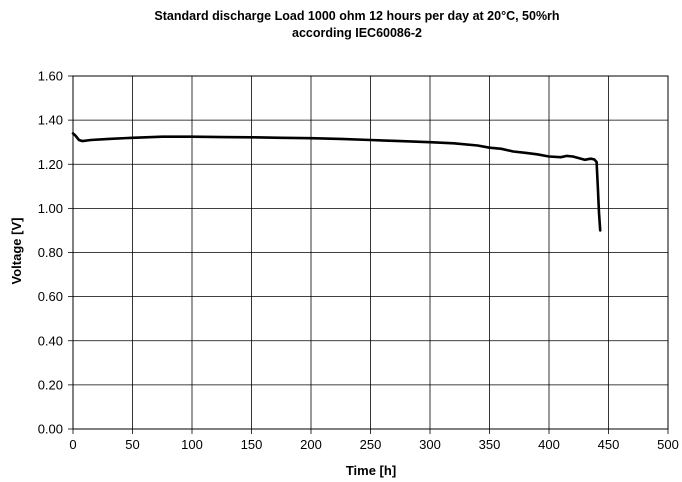  I want to click on y-tick-label: 1.40, so click(50, 120).